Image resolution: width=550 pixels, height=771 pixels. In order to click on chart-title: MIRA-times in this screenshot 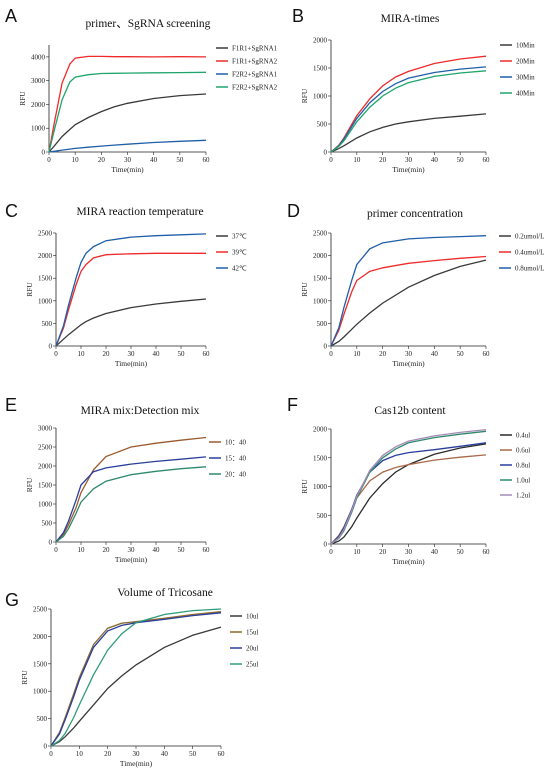, I will do `click(410, 19)`.